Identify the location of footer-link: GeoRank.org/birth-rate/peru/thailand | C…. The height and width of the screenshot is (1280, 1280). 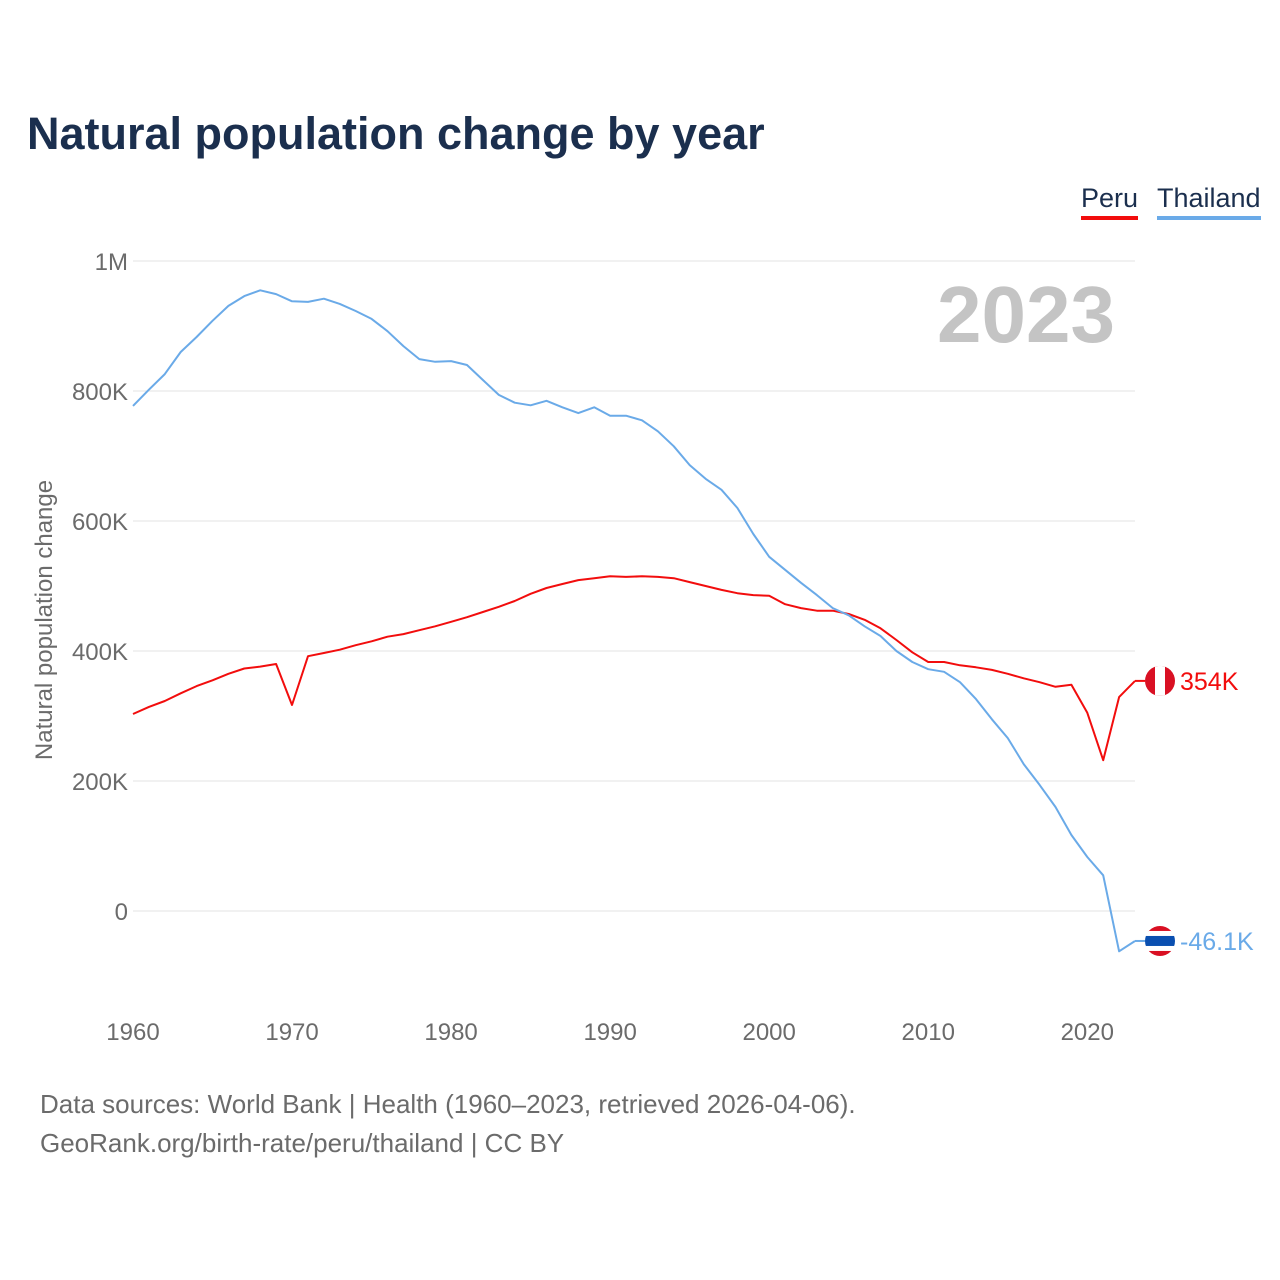
(302, 1143).